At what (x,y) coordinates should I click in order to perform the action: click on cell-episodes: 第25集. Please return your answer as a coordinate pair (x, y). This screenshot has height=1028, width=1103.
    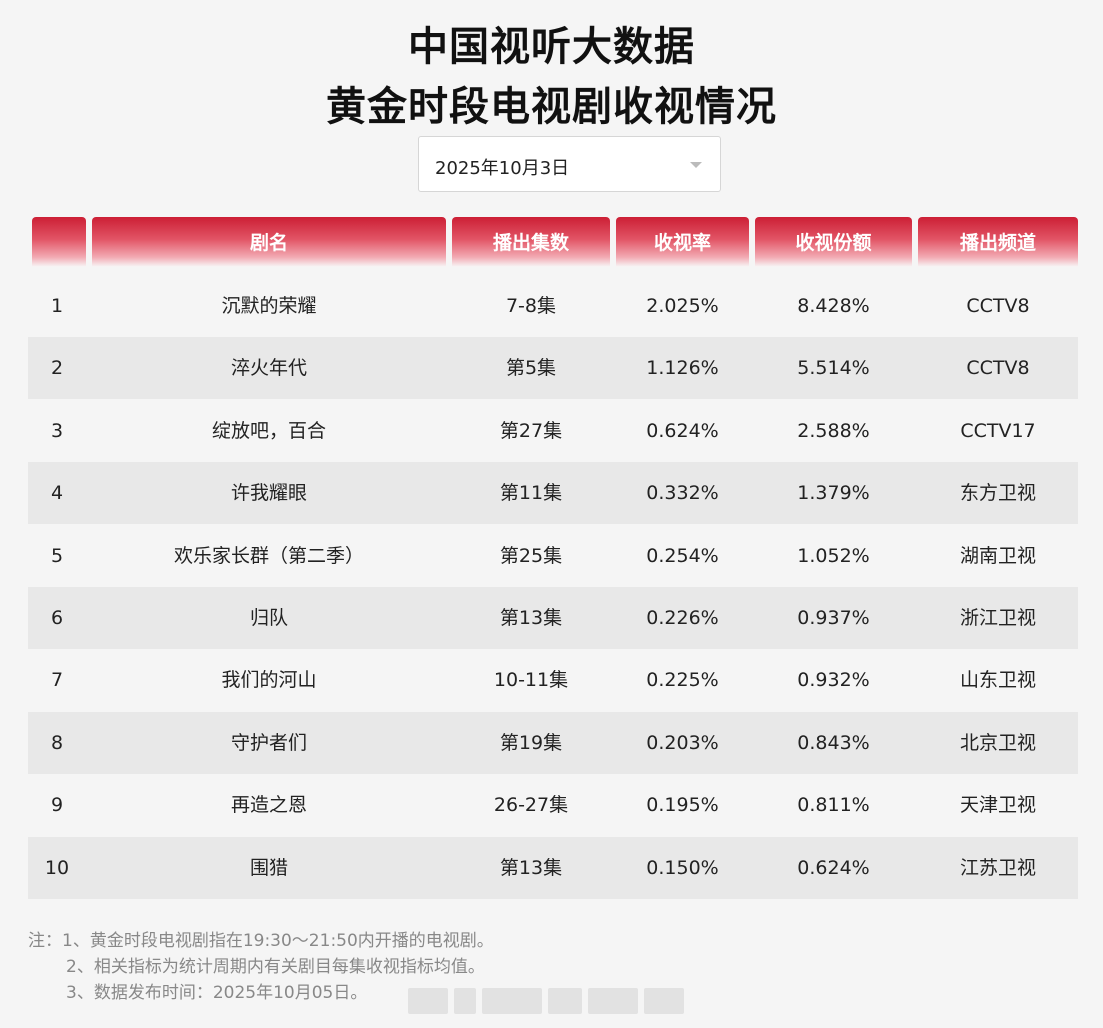
    Looking at the image, I should click on (531, 555).